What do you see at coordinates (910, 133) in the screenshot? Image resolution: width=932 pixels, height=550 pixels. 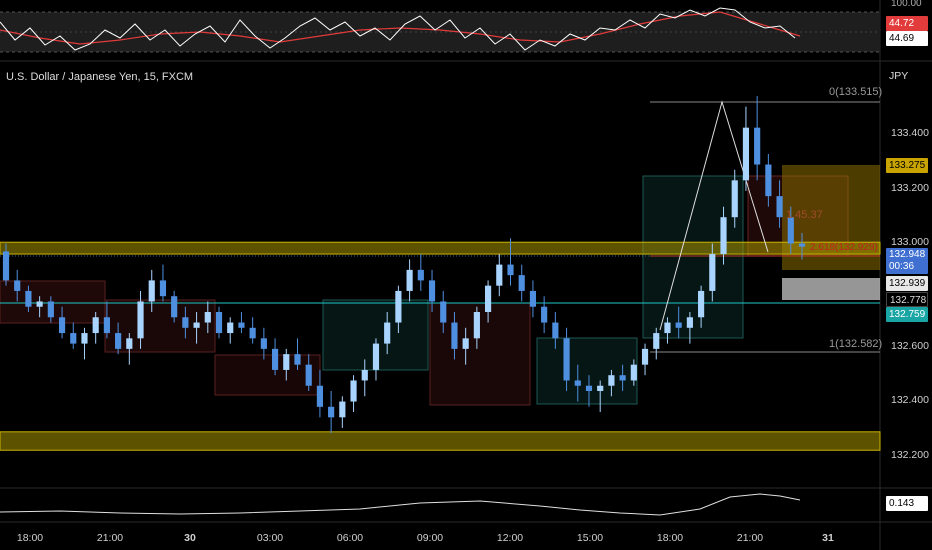 I see `price-tick: 133.400` at bounding box center [910, 133].